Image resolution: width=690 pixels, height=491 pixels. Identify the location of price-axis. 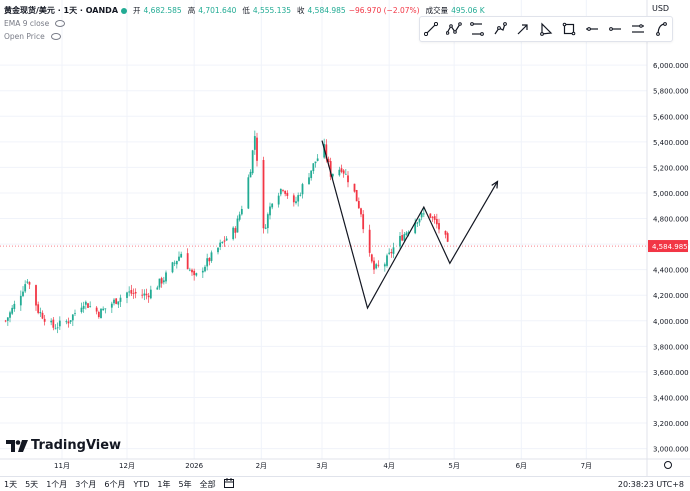
(668, 238).